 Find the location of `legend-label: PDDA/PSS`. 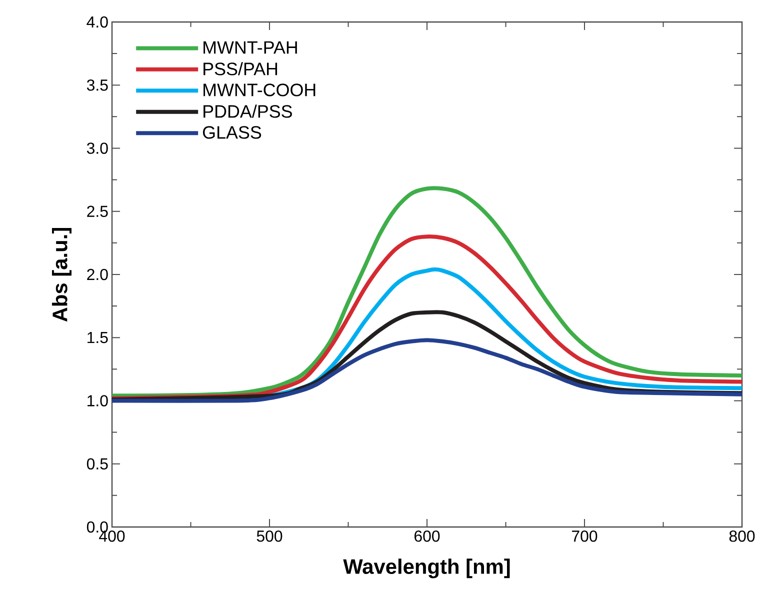

legend-label: PDDA/PSS is located at coordinates (248, 111).